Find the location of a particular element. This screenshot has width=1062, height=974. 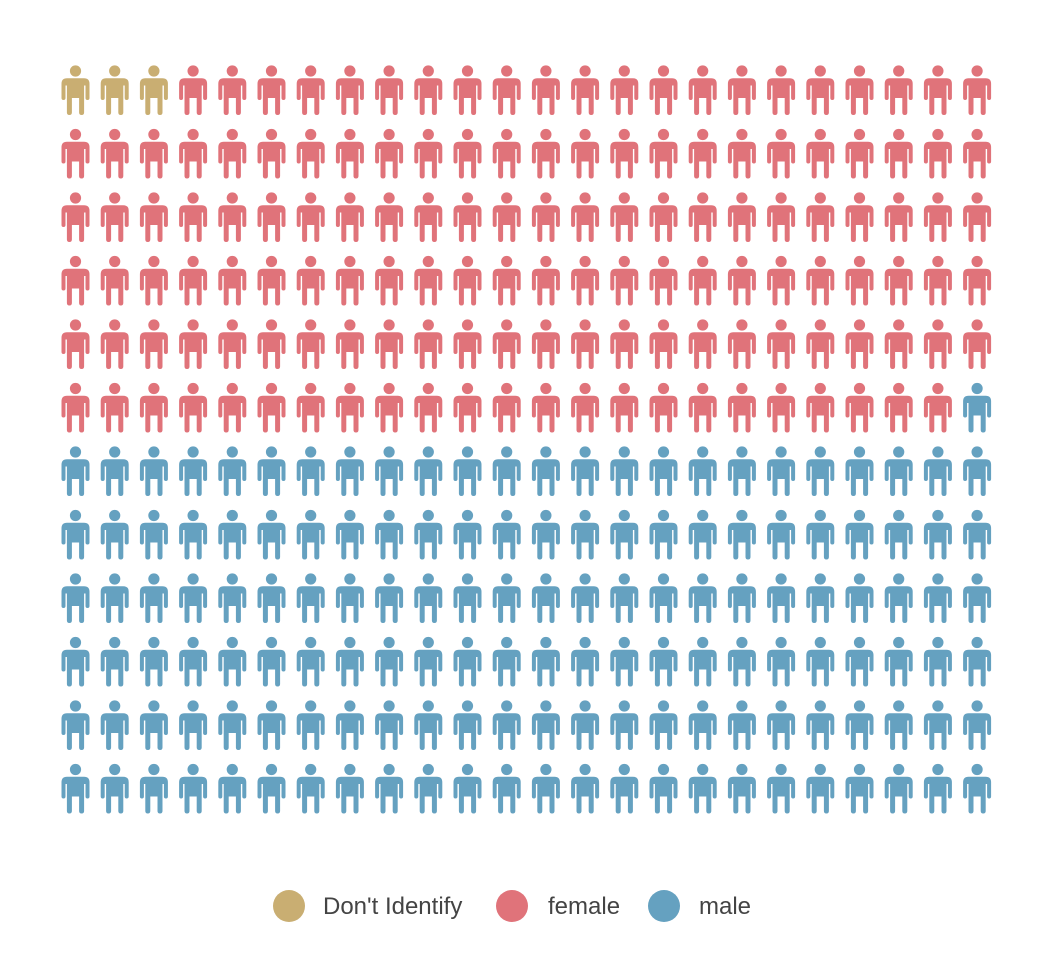

legend-label-female: female is located at coordinates (584, 906).